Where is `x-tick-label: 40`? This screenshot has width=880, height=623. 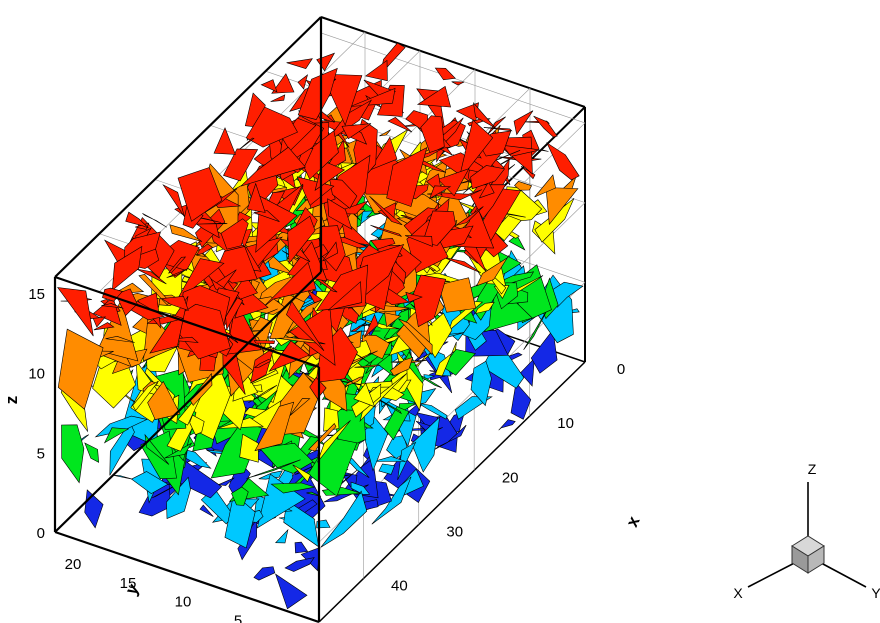 x-tick-label: 40 is located at coordinates (399, 586).